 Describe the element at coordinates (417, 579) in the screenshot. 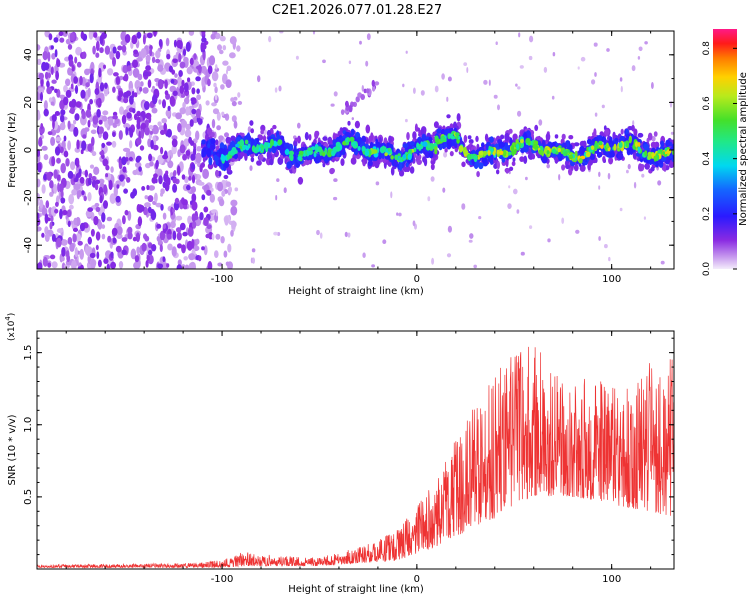

I see `x-tick-label: 0` at that location.